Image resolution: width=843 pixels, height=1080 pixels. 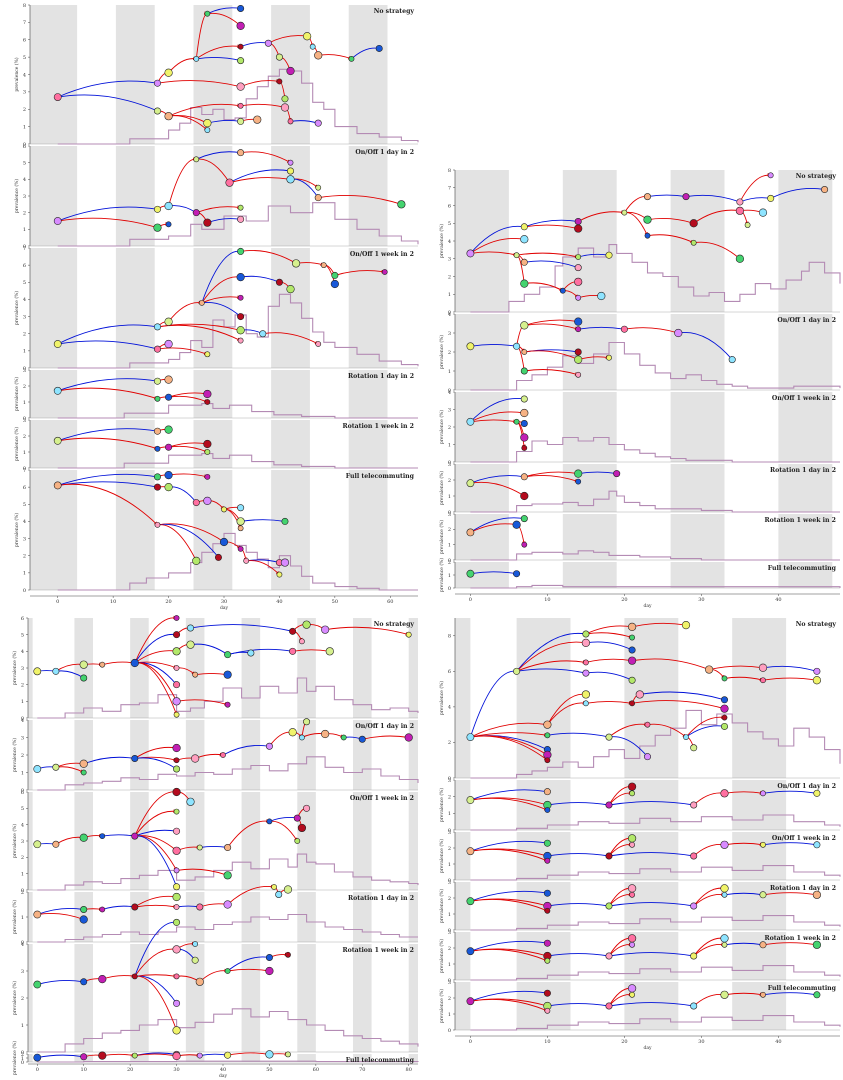 I want to click on y-tick-label: 4, so click(x=22, y=825).